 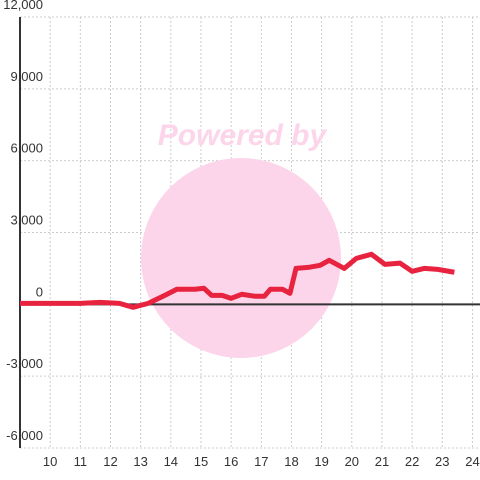 I want to click on x-tick-label: 11, so click(x=81, y=461).